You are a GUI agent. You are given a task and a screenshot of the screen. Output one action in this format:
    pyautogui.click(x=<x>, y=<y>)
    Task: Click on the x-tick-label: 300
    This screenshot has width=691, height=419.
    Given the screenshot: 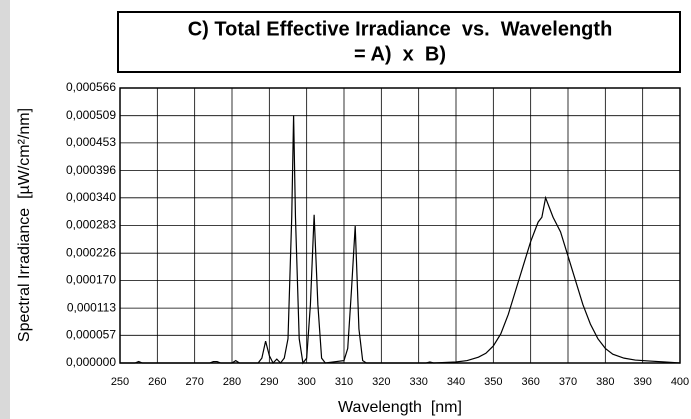 What is the action you would take?
    pyautogui.click(x=306, y=382)
    